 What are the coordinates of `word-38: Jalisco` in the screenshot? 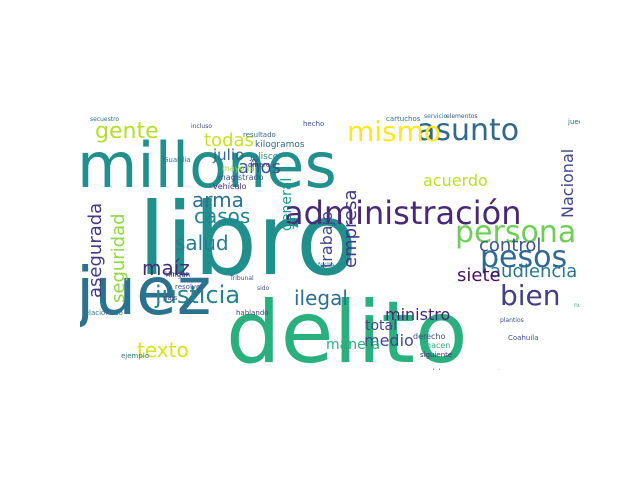 It's located at (264, 157).